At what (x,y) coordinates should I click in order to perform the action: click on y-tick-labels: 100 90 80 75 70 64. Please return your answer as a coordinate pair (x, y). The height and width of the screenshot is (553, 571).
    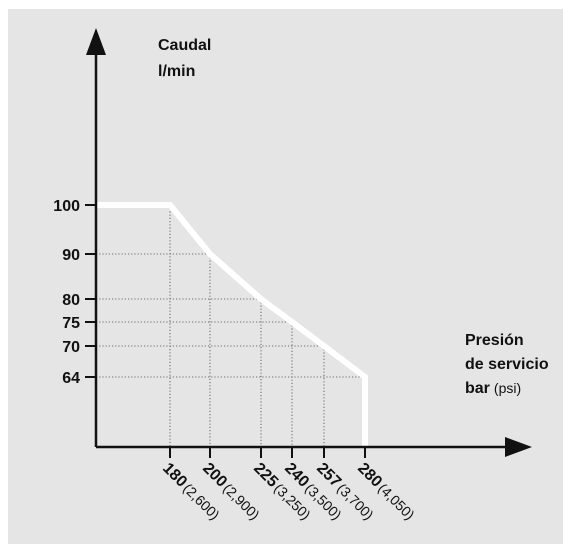
    Looking at the image, I should click on (74, 292).